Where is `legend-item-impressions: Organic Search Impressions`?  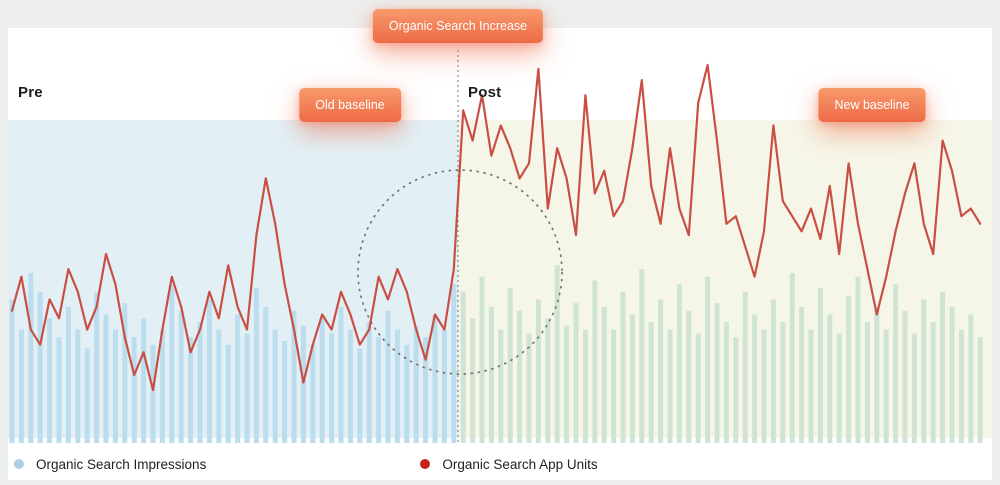
legend-item-impressions: Organic Search Impressions is located at coordinates (110, 464).